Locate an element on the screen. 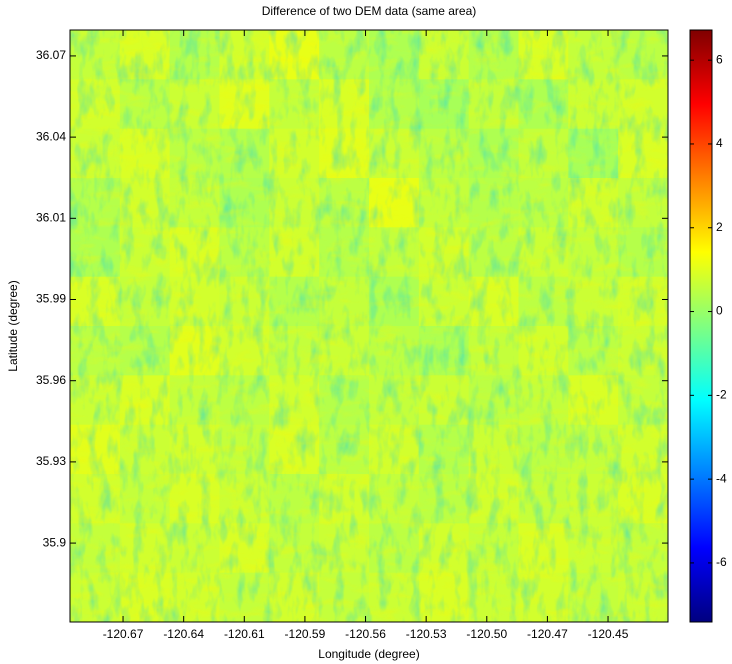 This screenshot has width=732, height=664. y-tick-label: 35.99 is located at coordinates (51, 299).